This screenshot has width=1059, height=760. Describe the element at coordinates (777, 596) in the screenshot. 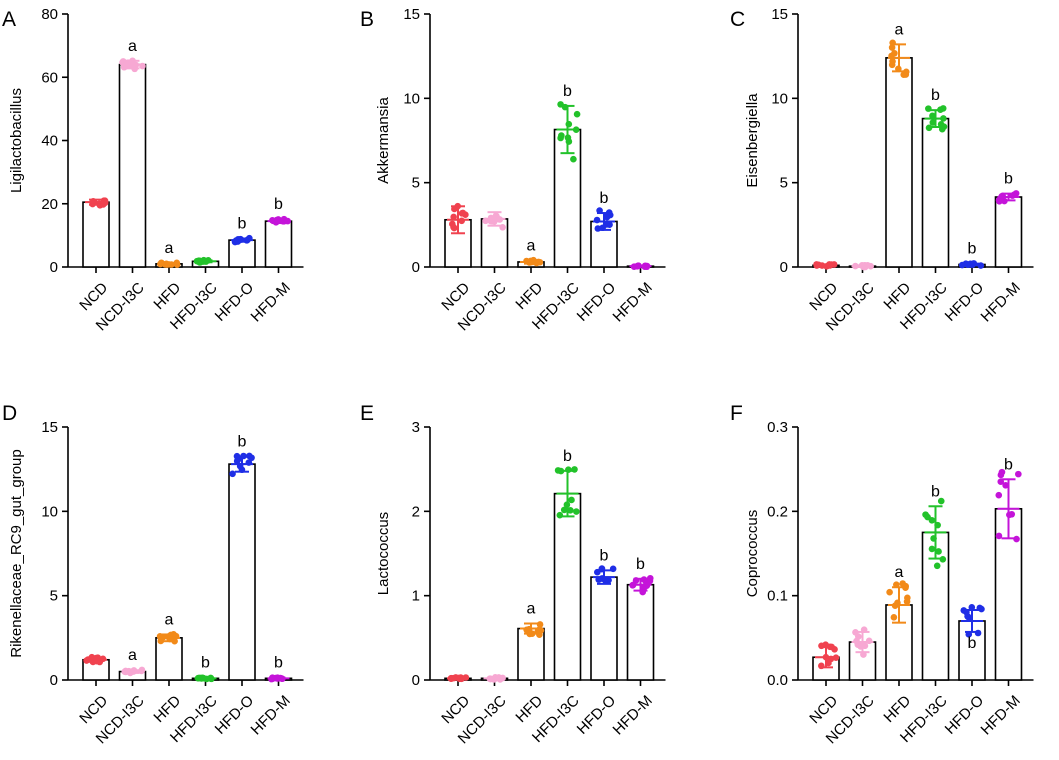

I see `y-tick-label: 0.1` at that location.